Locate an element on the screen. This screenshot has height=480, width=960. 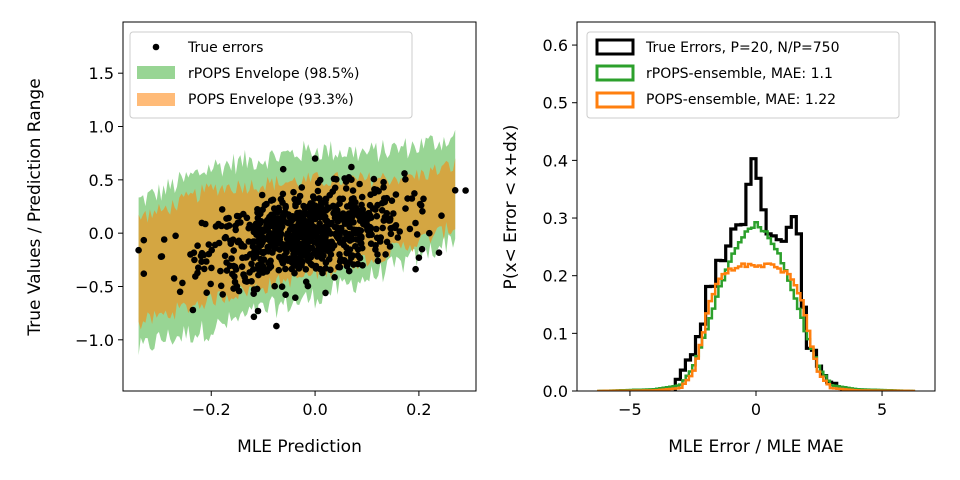
legend-swatch-rpops-ensemble is located at coordinates (615, 73).